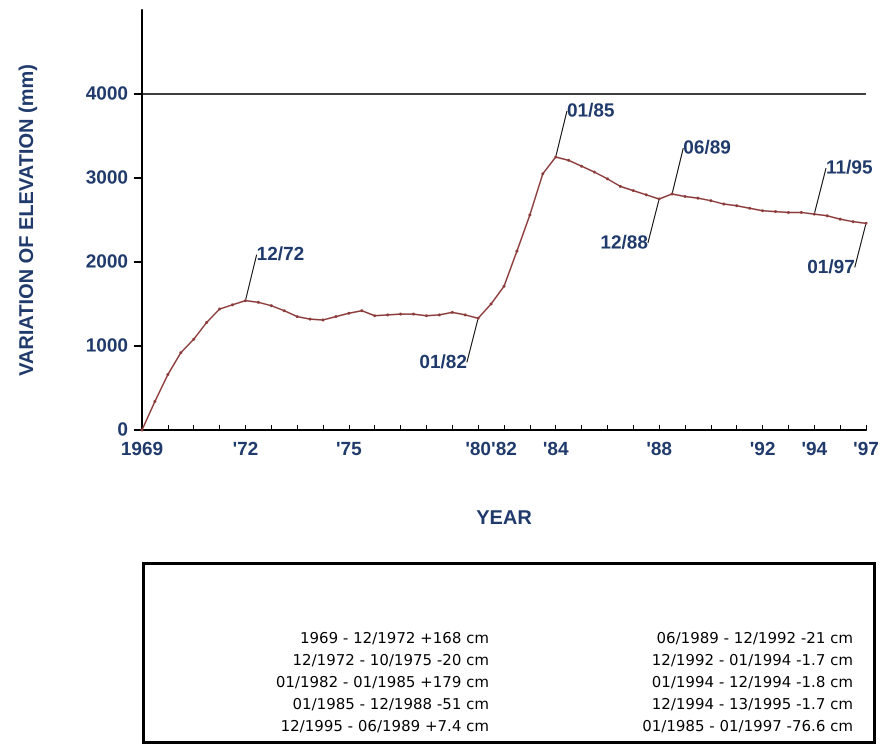 This screenshot has height=755, width=894. Describe the element at coordinates (590, 111) in the screenshot. I see `data-label: 01/85` at that location.